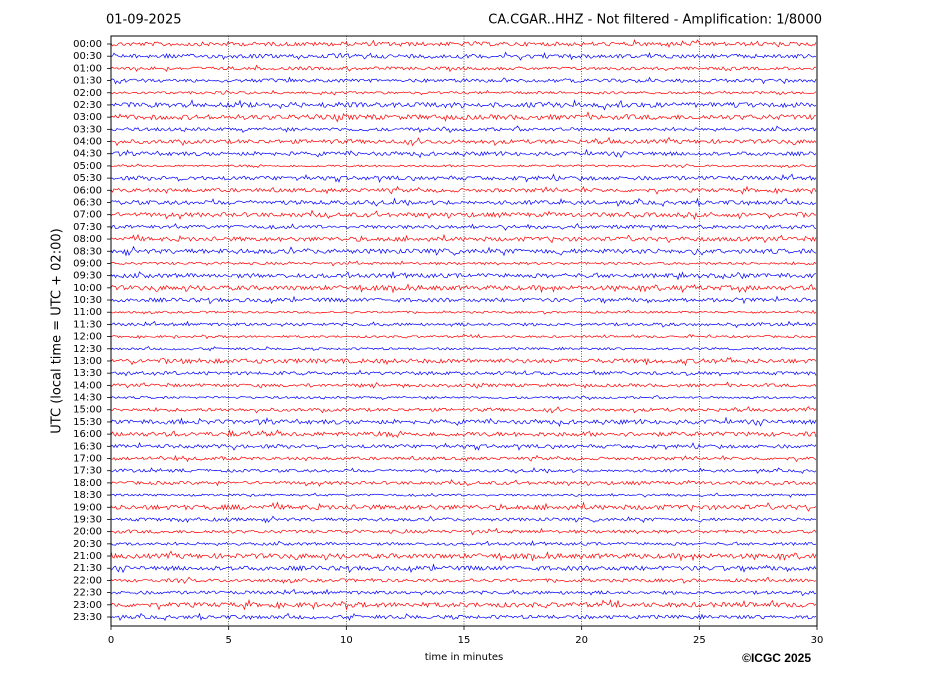  I want to click on y-tick-label: 23:00, so click(87, 605).